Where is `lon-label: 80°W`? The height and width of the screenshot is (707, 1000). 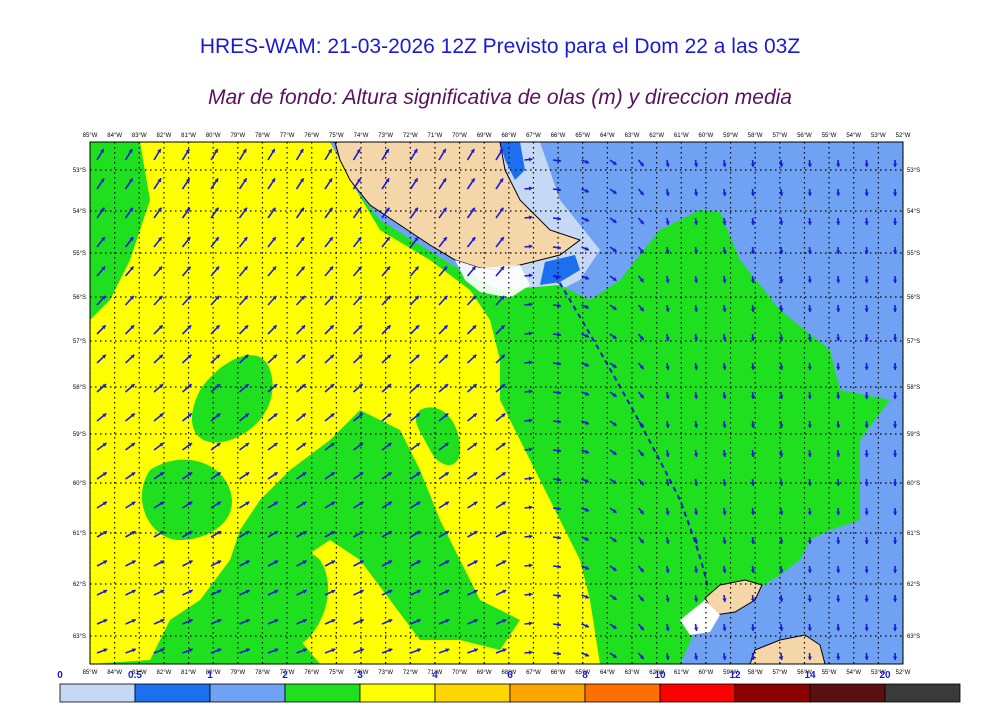 lon-label: 80°W is located at coordinates (213, 673).